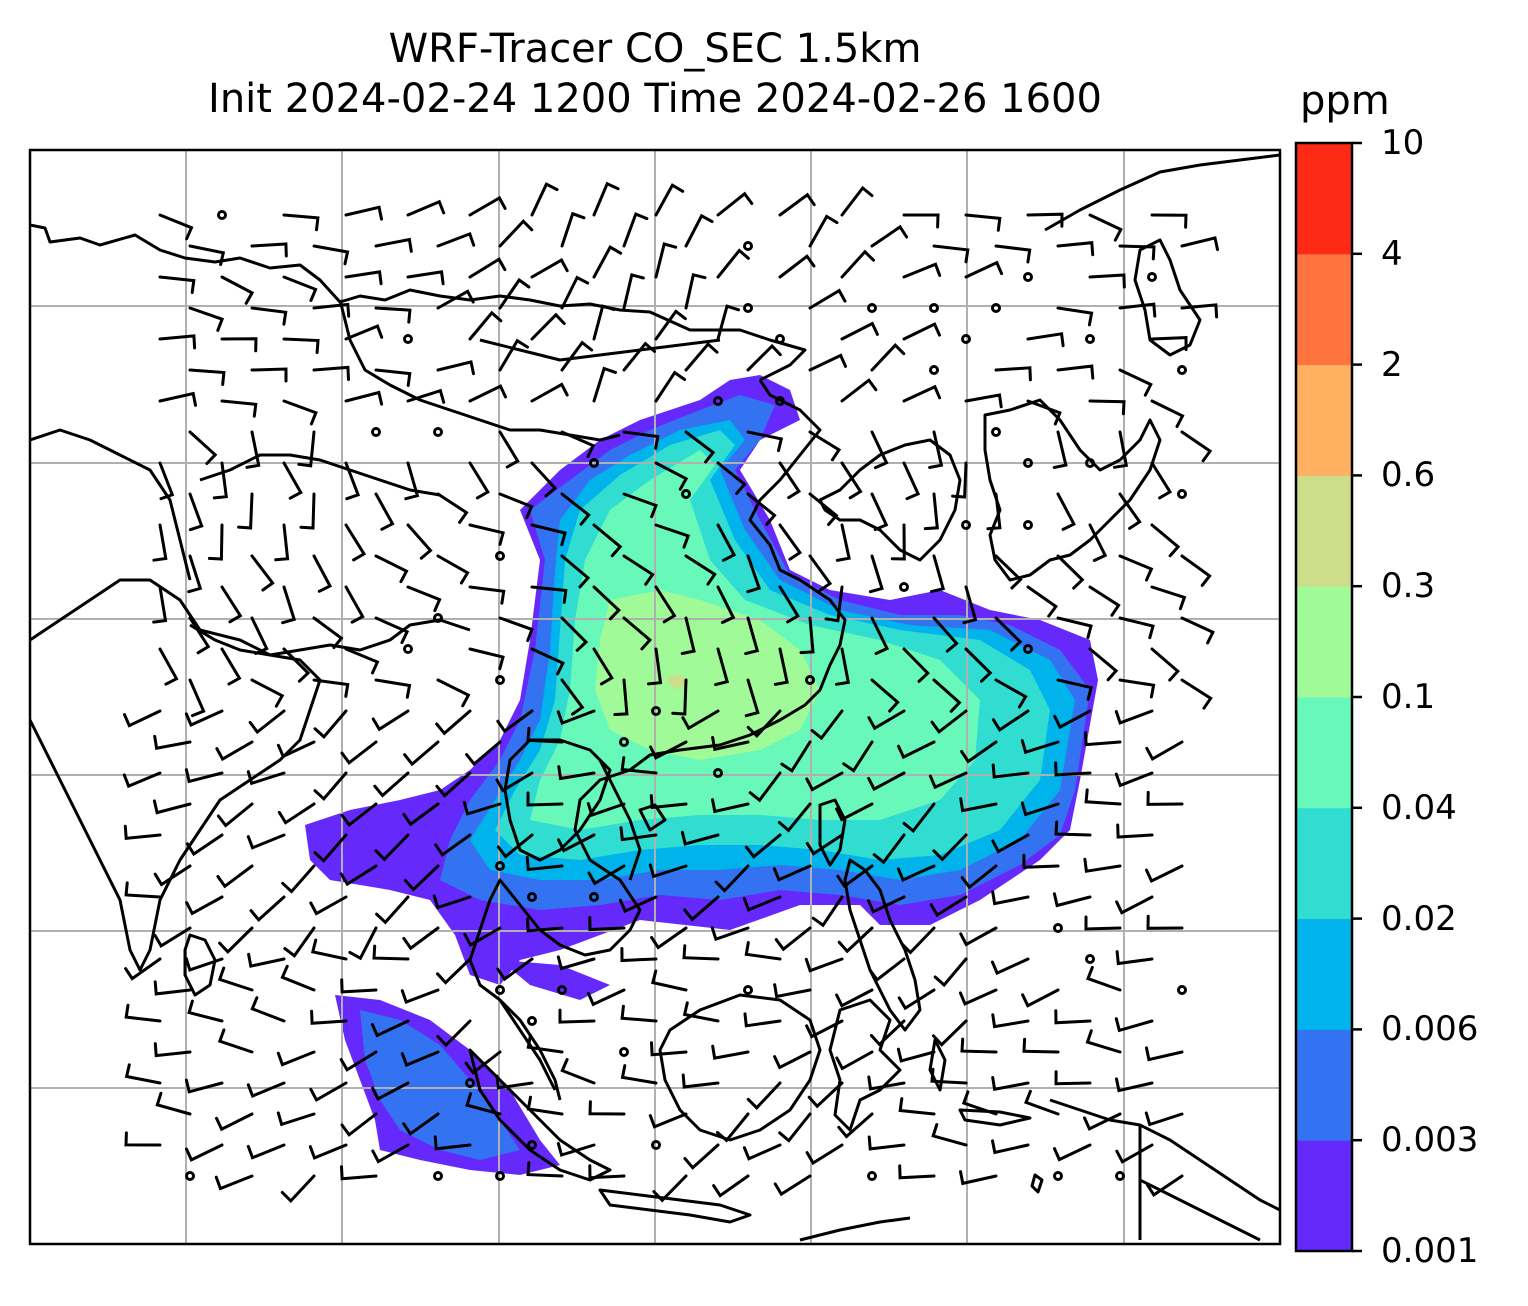 This screenshot has height=1306, width=1528. Describe the element at coordinates (1430, 1029) in the screenshot. I see `colorbar-tick-label: 0.006` at that location.